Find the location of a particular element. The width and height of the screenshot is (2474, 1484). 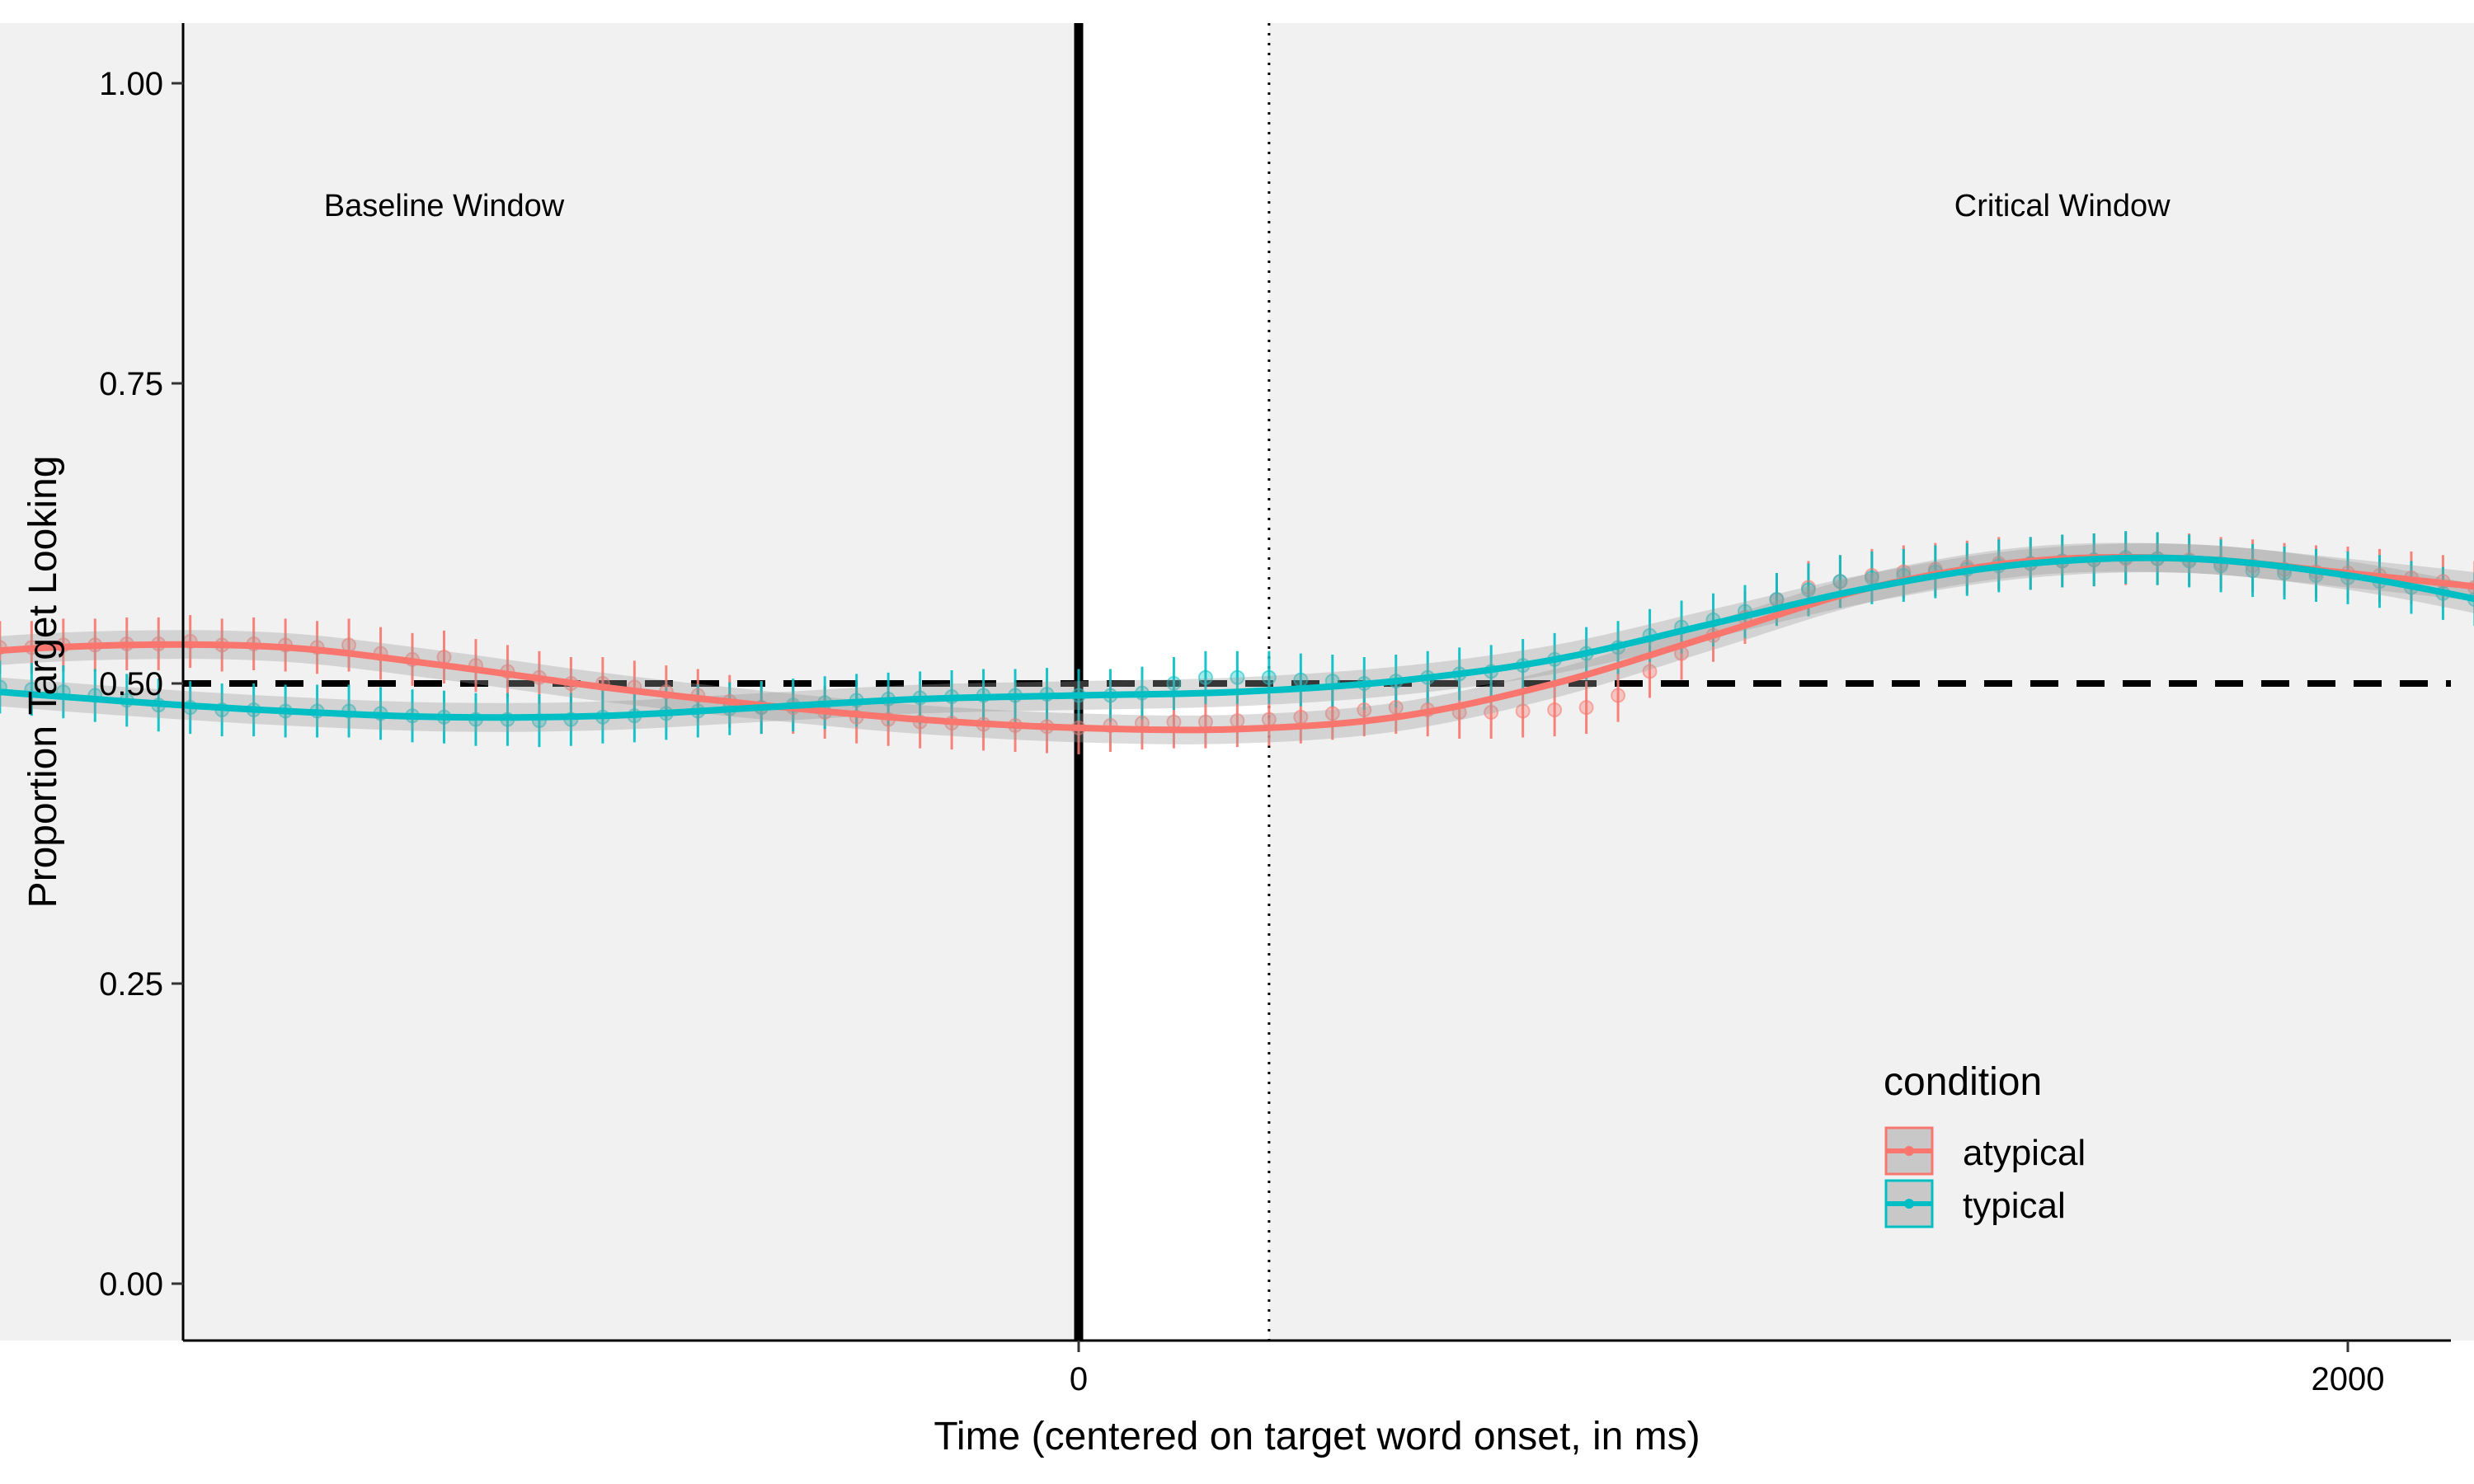

y-tick-label: 0.25 is located at coordinates (131, 984).